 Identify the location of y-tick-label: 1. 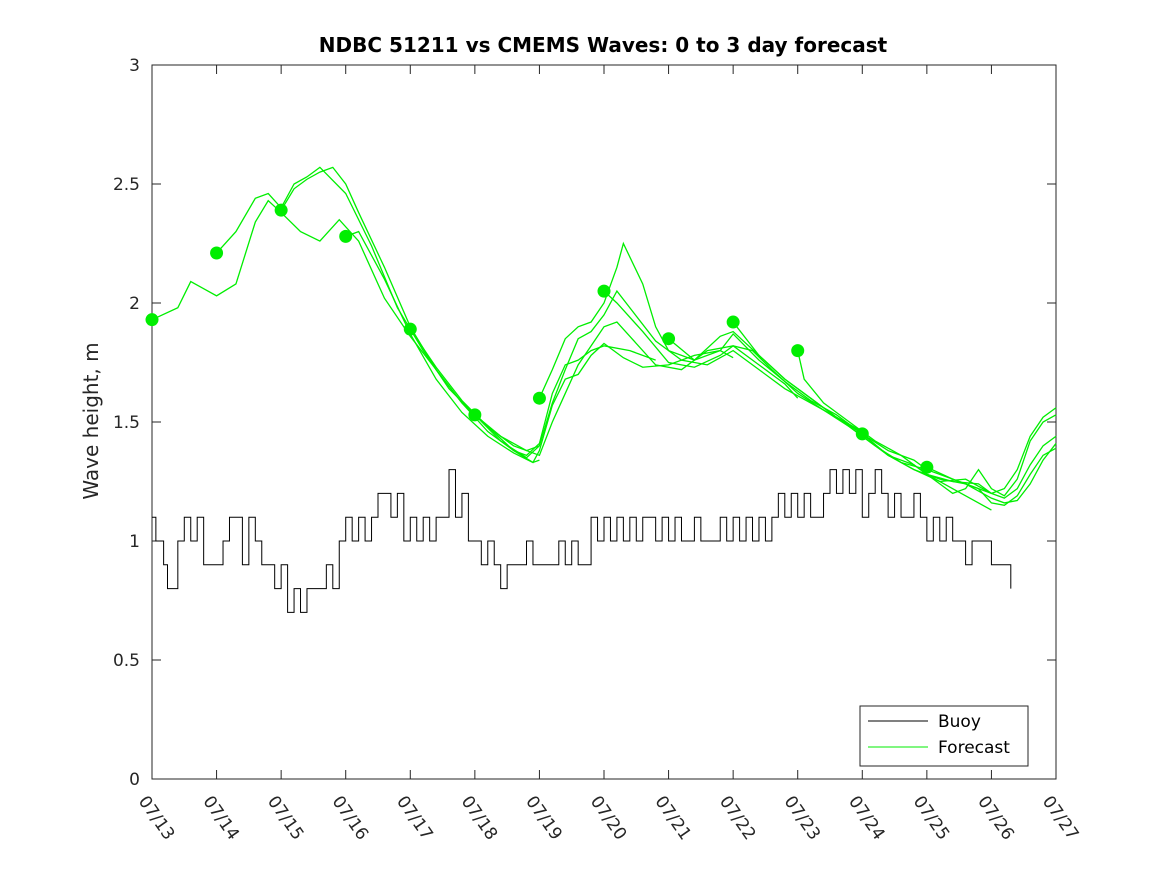
(134, 542).